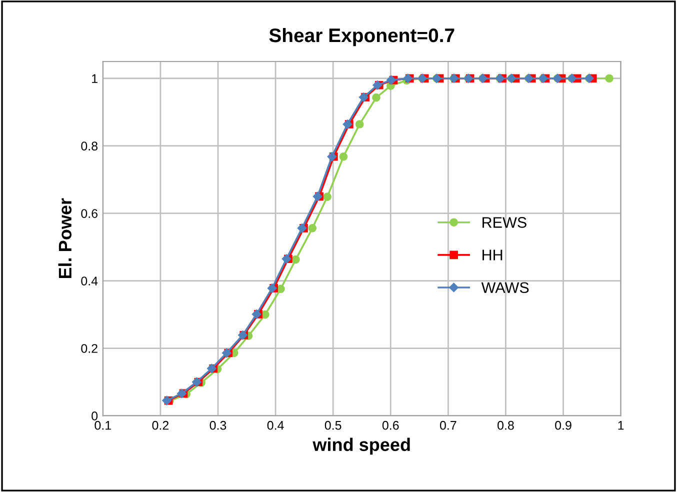  What do you see at coordinates (563, 425) in the screenshot?
I see `x-tick-label: 0.9` at bounding box center [563, 425].